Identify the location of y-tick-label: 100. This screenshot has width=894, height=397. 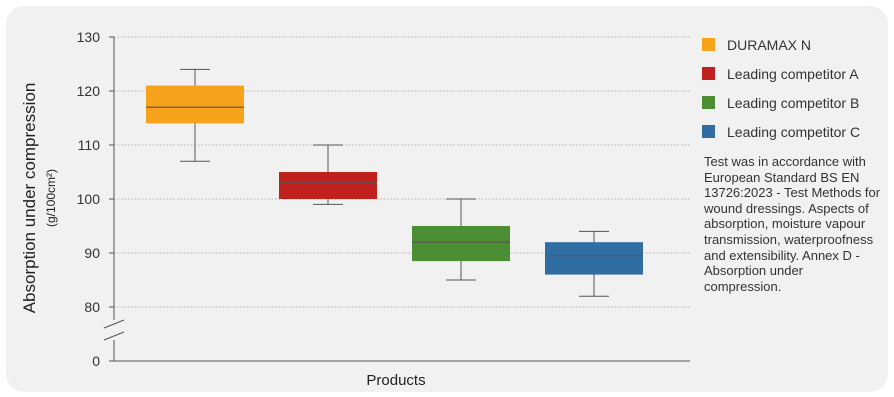
(89, 199).